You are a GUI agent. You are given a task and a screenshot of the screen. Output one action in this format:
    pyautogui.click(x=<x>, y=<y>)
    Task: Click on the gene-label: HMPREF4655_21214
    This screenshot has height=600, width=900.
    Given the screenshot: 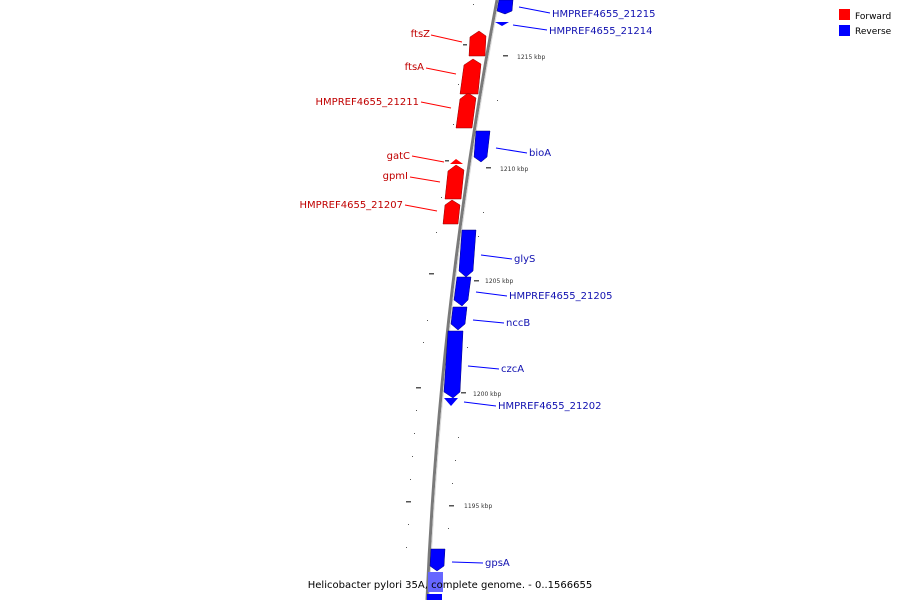 What is the action you would take?
    pyautogui.click(x=600, y=31)
    